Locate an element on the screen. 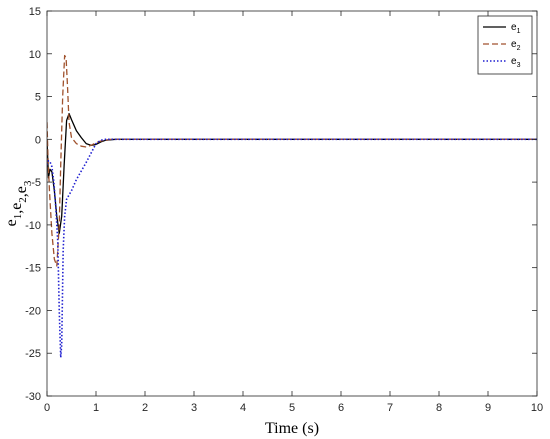 This screenshot has height=439, width=550. y-tick-label: 5 is located at coordinates (38, 98).